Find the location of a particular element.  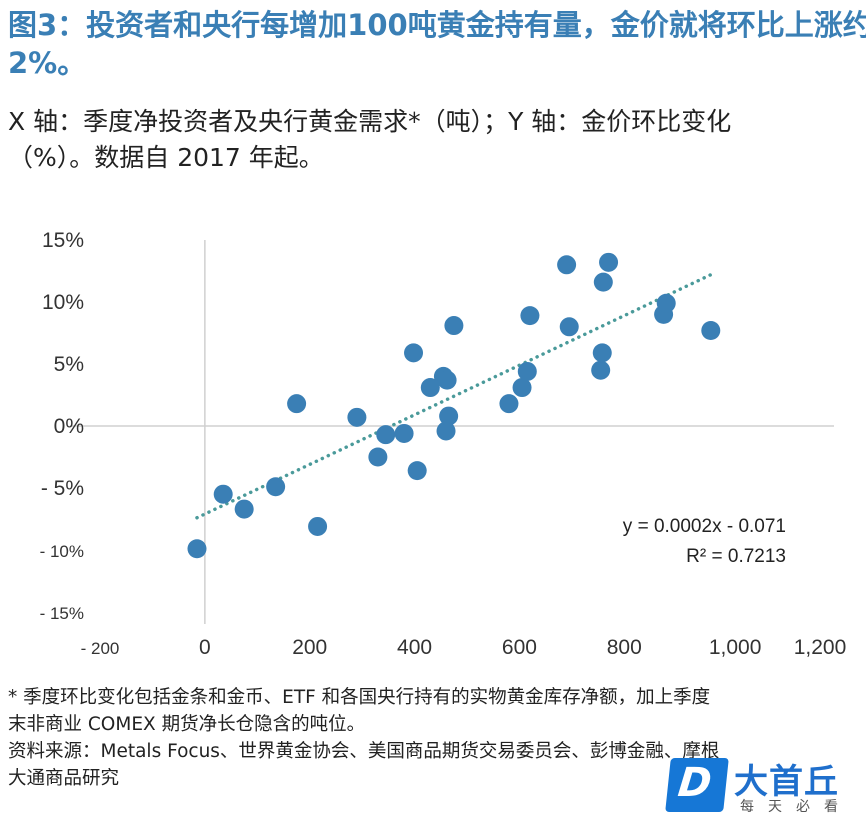

watermark-logo-icon: D is located at coordinates (697, 785).